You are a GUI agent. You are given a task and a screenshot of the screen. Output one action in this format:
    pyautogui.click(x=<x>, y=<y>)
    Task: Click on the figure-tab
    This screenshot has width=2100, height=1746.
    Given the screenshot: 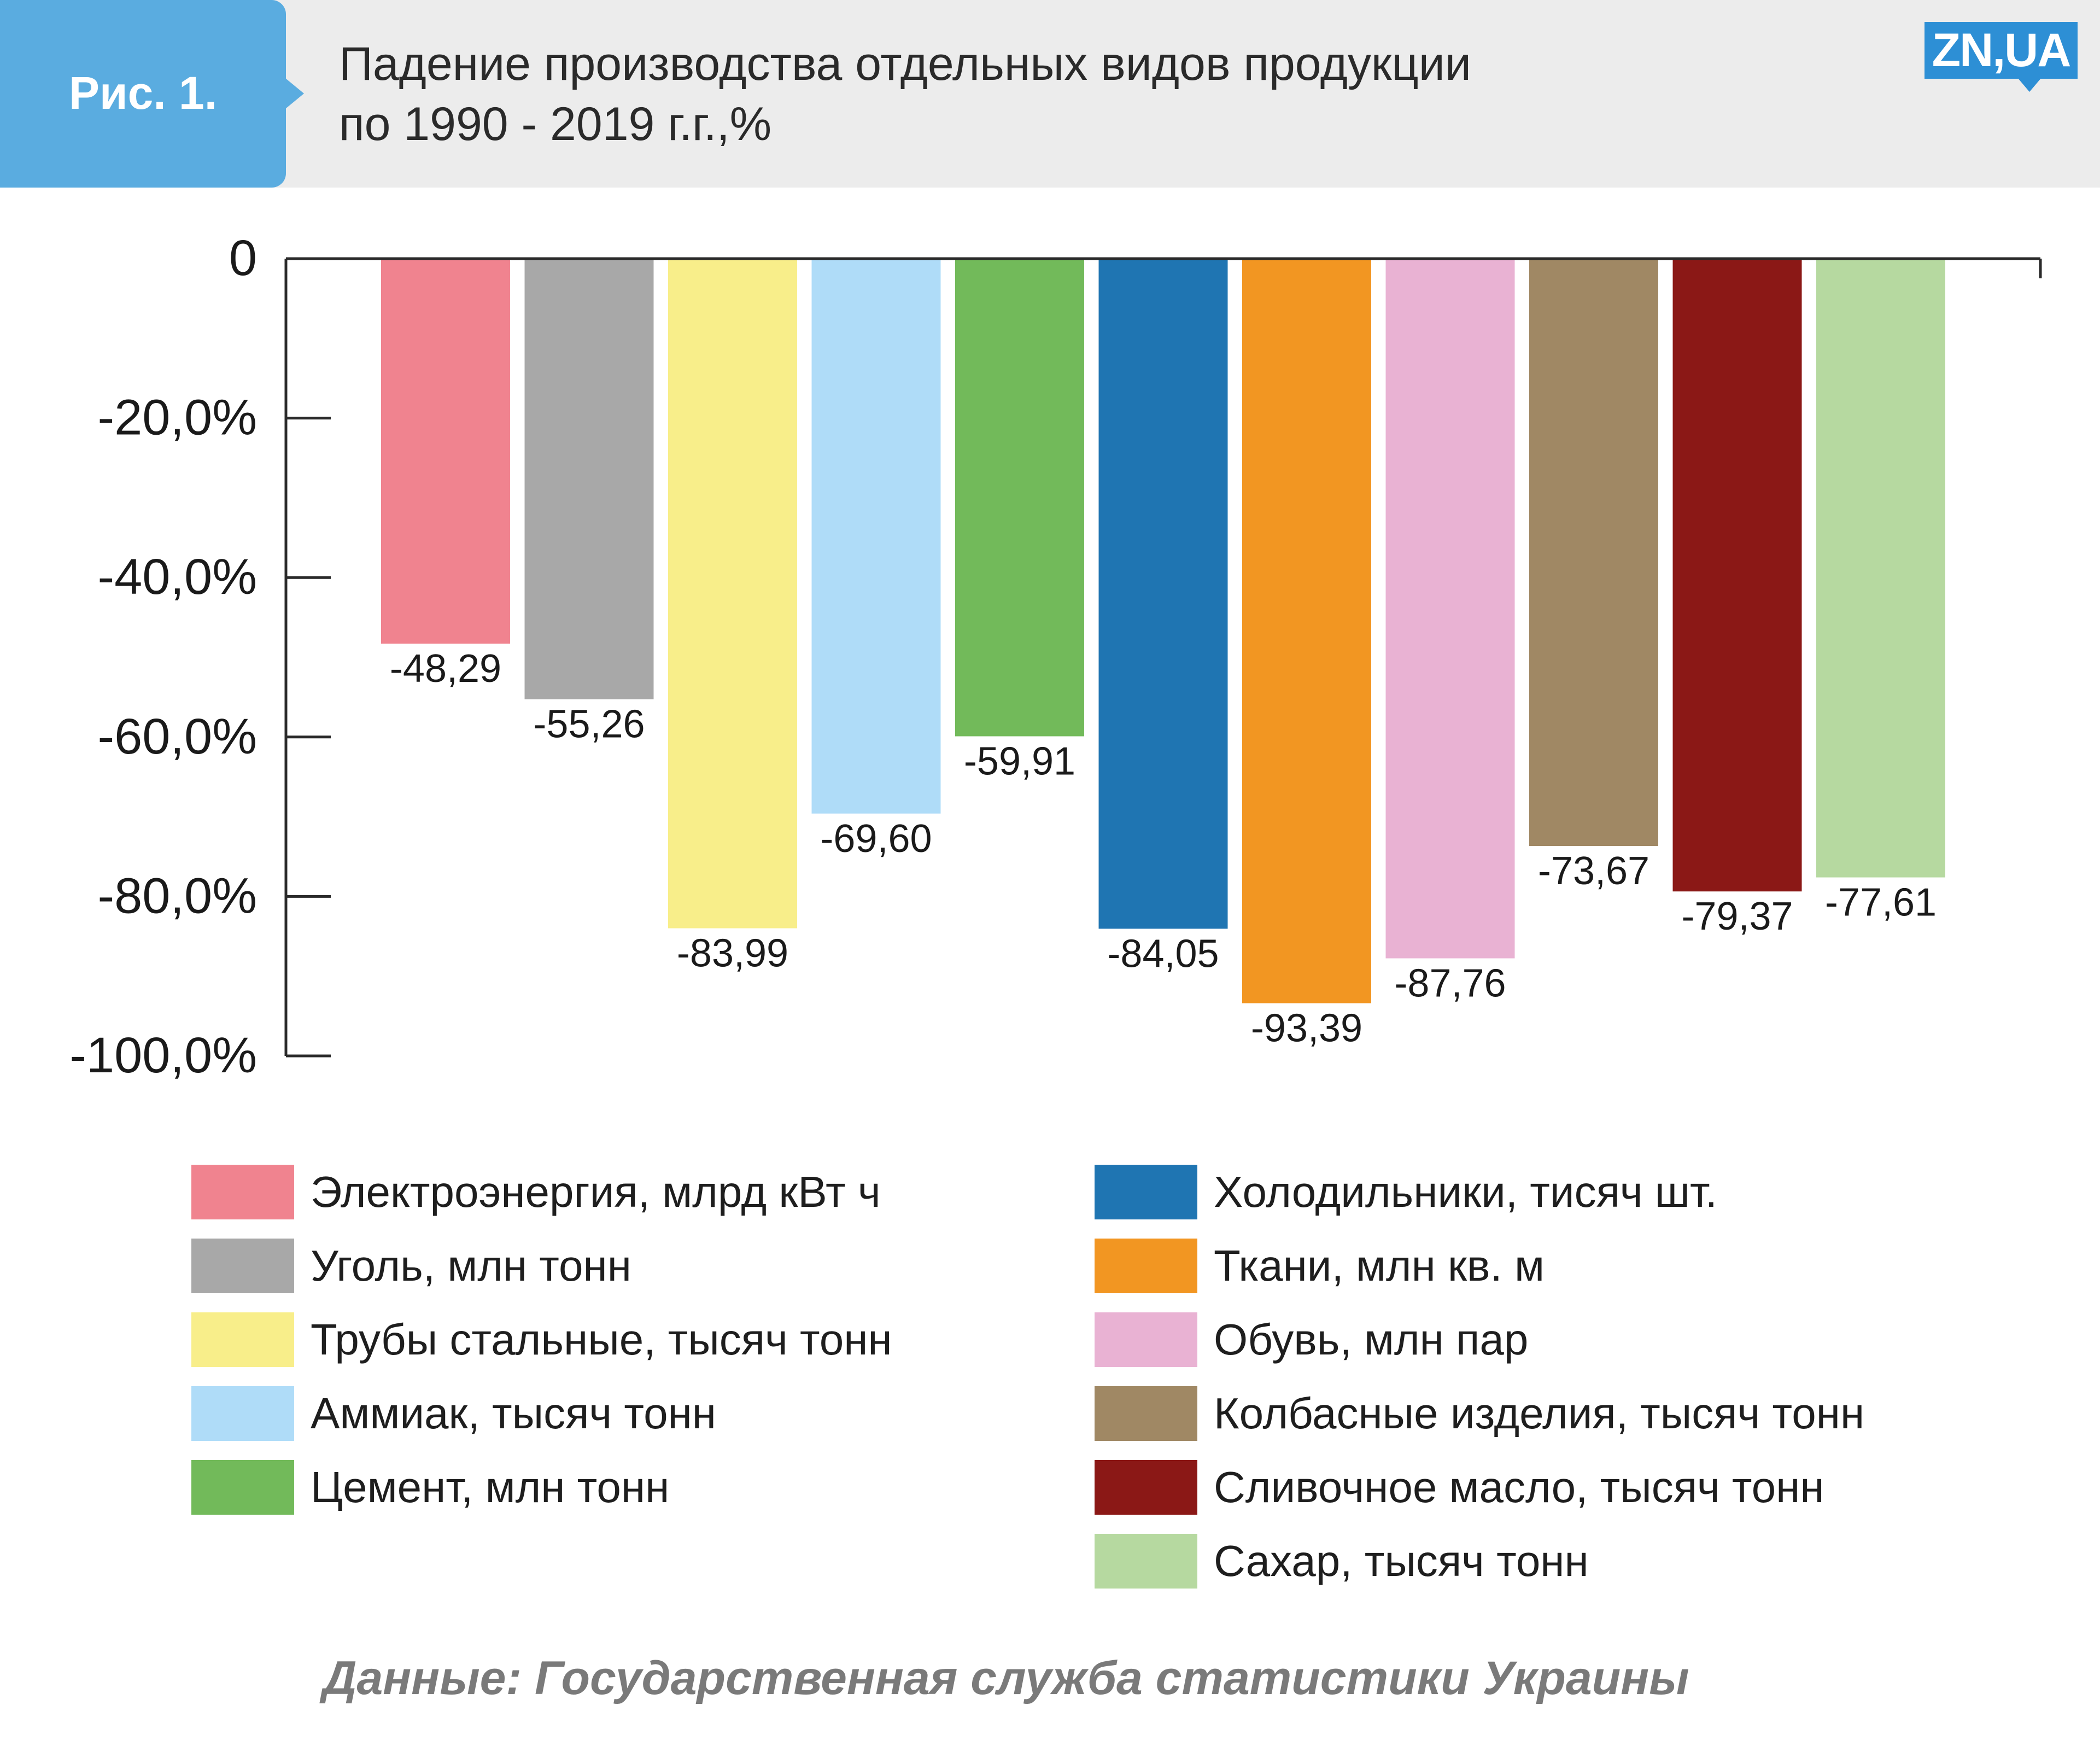 What is the action you would take?
    pyautogui.click(x=143, y=94)
    